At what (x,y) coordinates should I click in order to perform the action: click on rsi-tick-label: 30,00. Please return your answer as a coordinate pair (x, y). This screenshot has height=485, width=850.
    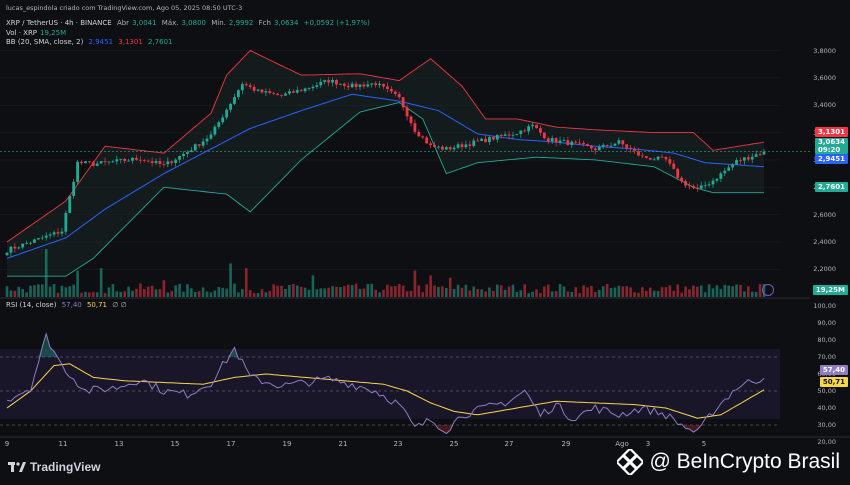
    Looking at the image, I should click on (826, 425).